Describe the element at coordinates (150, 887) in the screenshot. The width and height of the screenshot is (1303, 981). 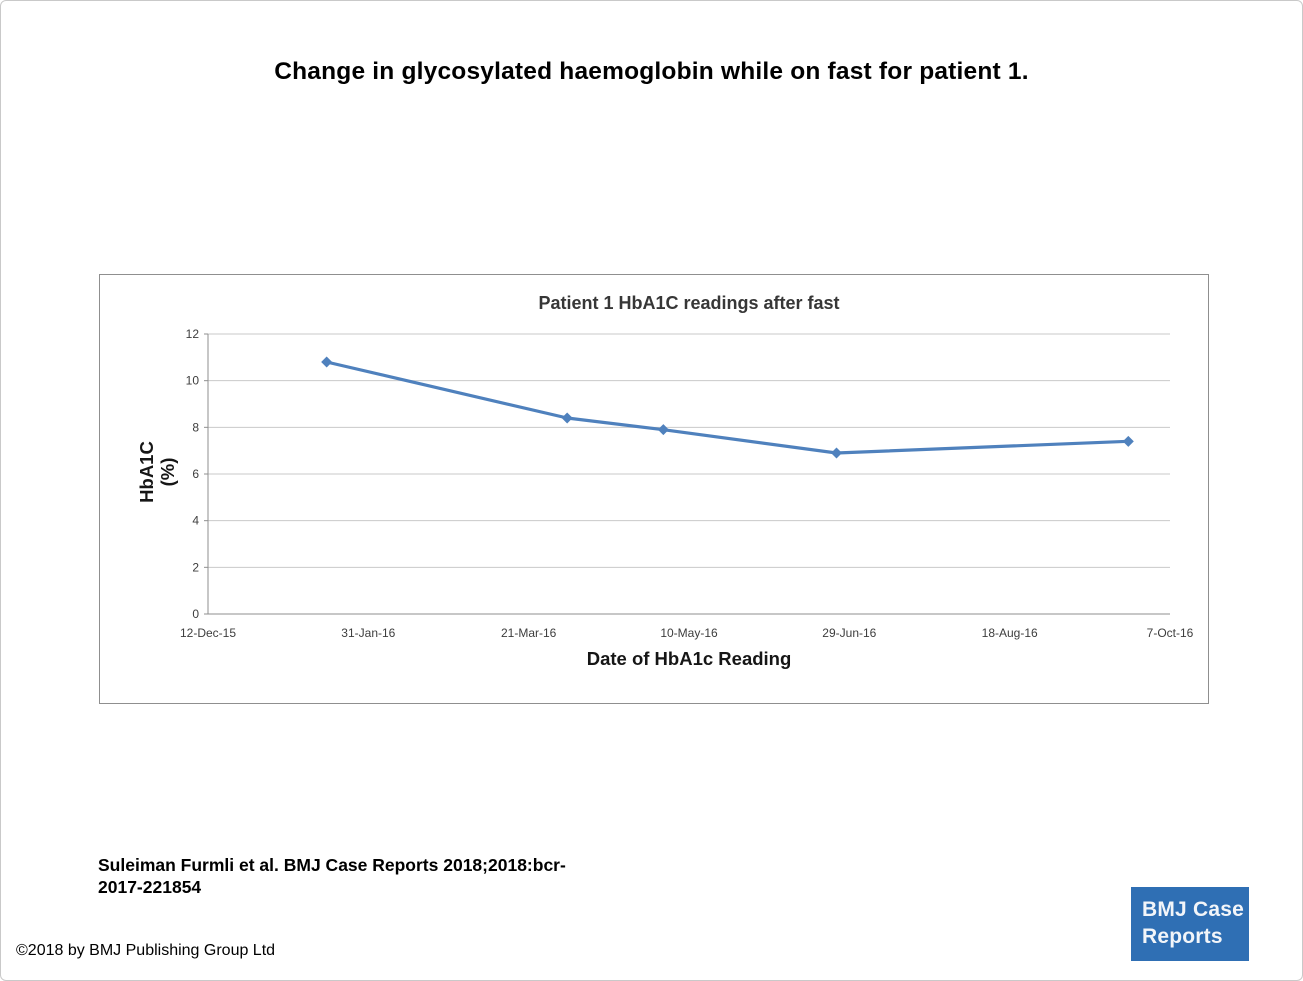
I see `citation-line-2: 2017-221854` at that location.